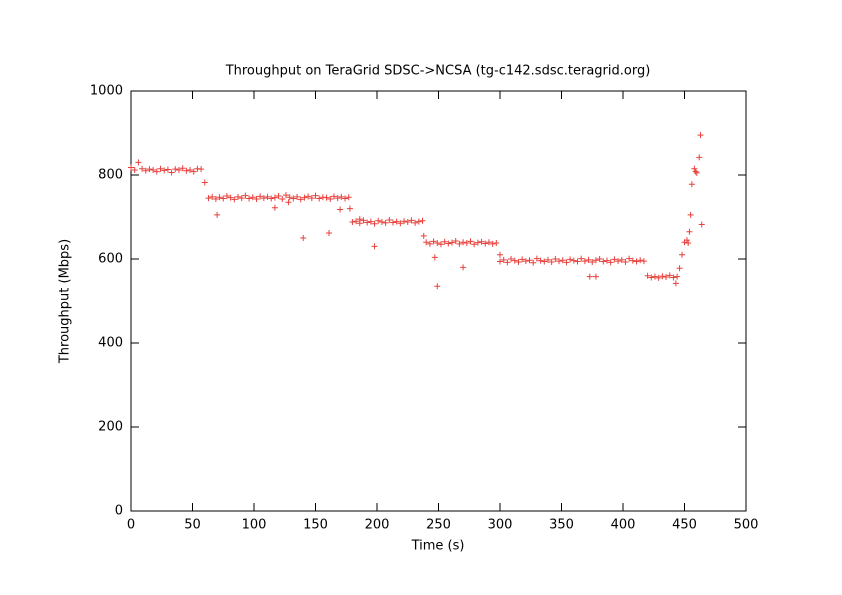  What do you see at coordinates (254, 525) in the screenshot?
I see `x-tick-label: 100` at bounding box center [254, 525].